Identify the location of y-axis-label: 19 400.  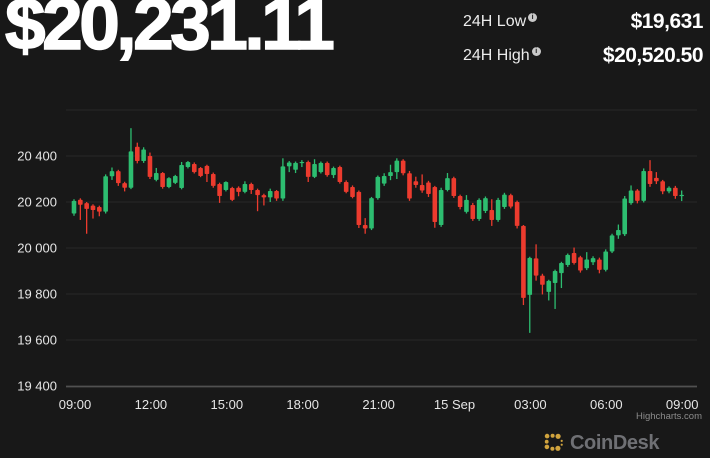
(37, 386).